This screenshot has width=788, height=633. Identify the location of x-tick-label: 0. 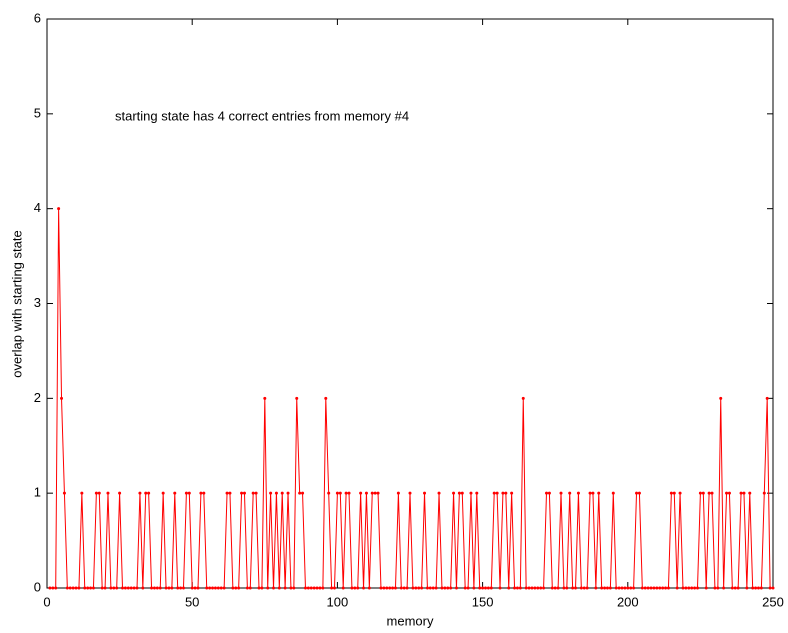
(46, 601).